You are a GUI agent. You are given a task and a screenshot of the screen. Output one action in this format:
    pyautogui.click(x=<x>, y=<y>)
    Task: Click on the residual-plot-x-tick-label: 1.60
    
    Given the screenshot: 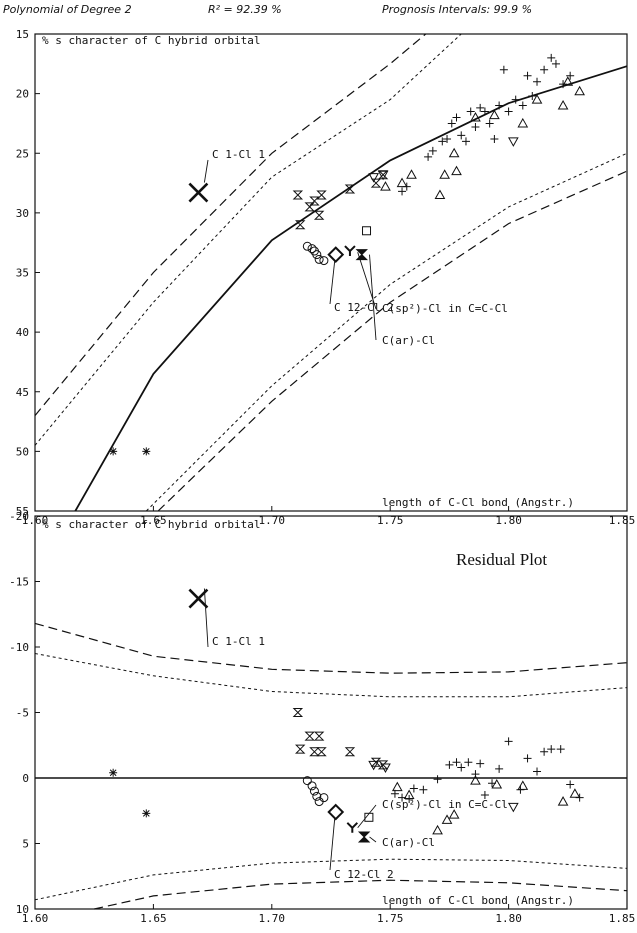 What is the action you would take?
    pyautogui.click(x=35, y=918)
    